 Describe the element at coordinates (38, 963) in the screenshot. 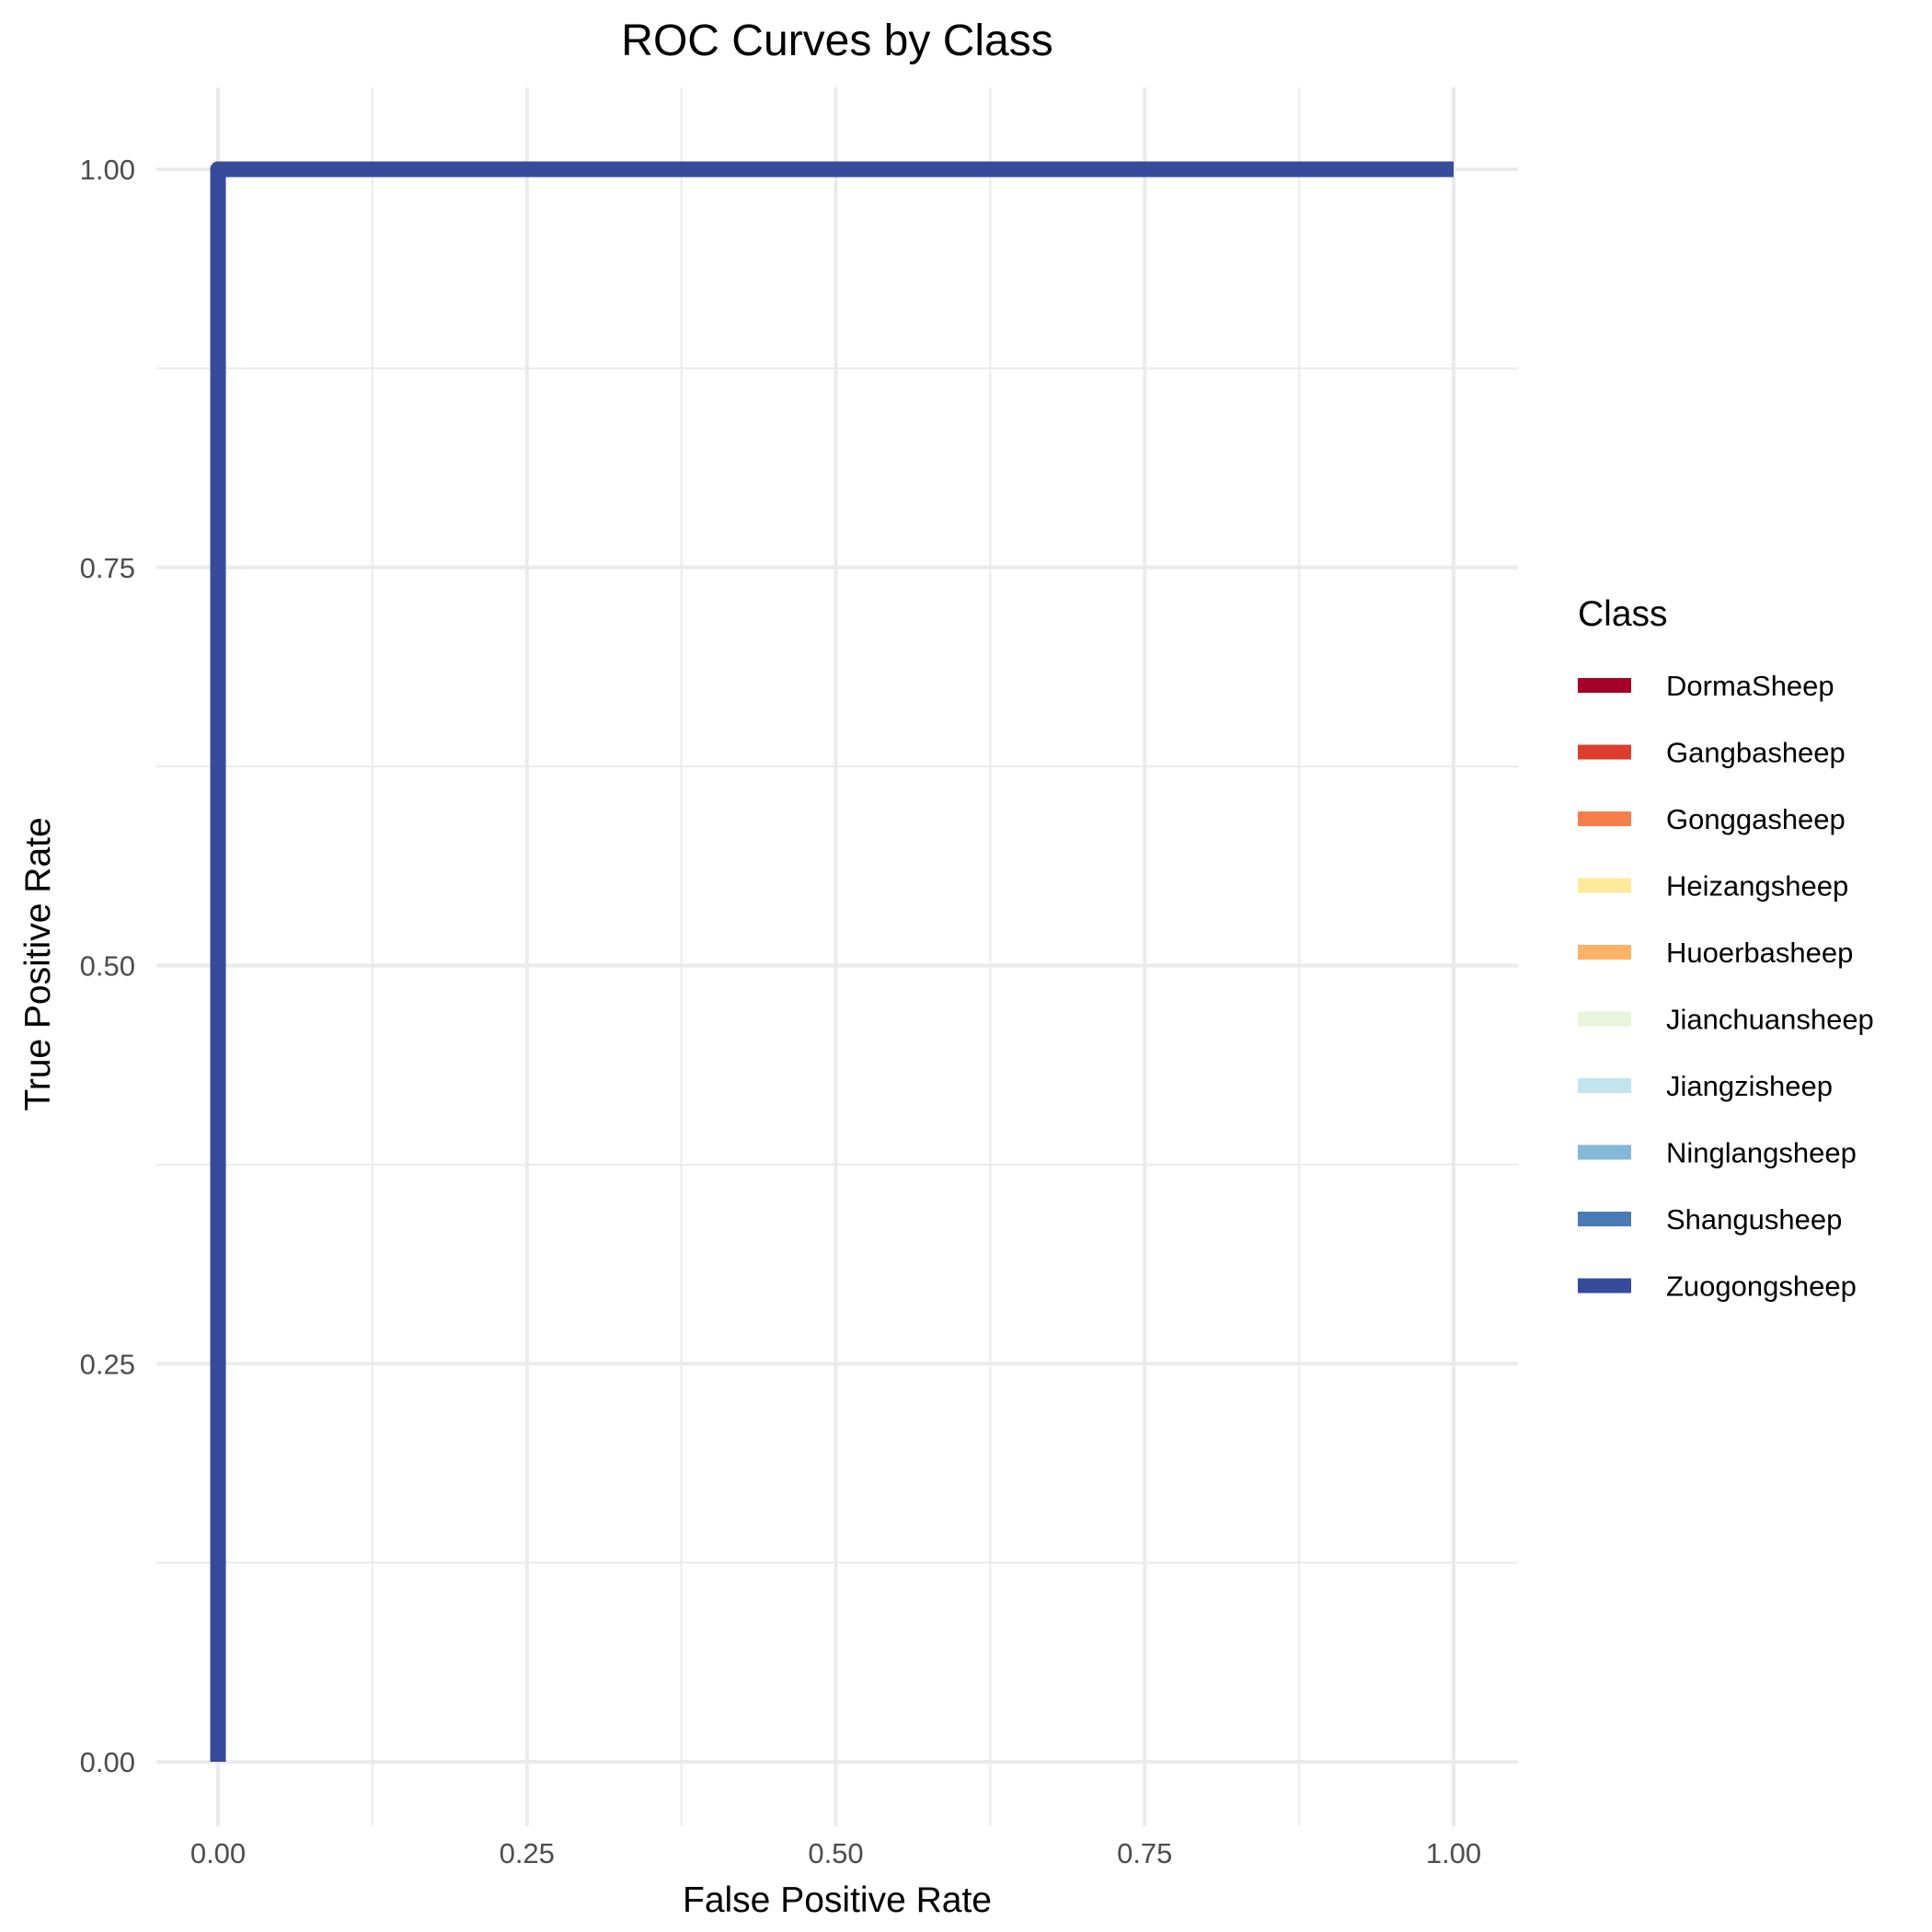

I see `y-axis-title: True Positive Rate` at that location.